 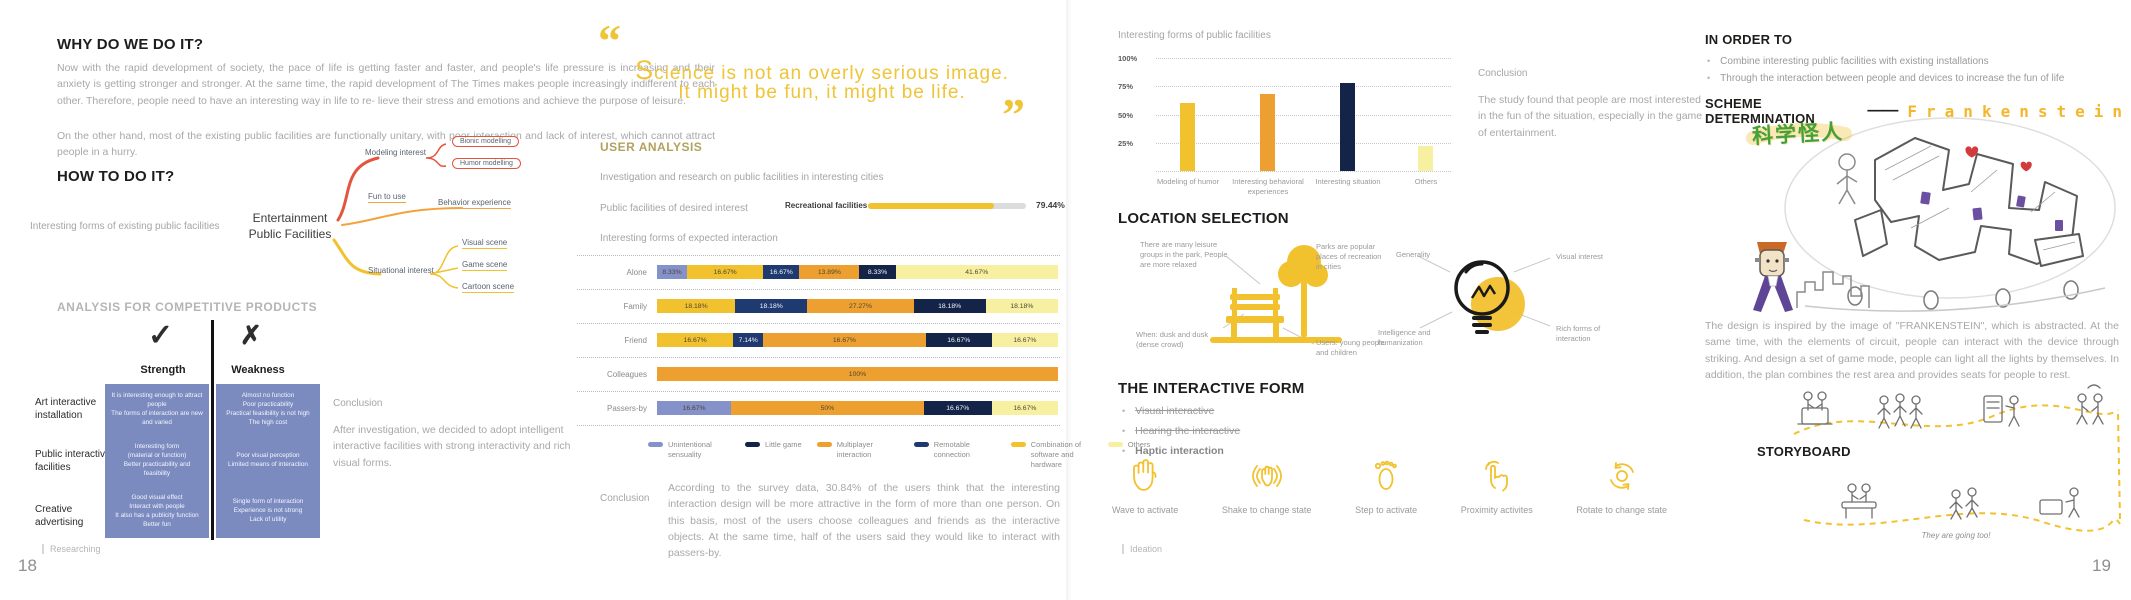 I want to click on interactive-form-bullet: • Haptic interaction, so click(x=1272, y=451).